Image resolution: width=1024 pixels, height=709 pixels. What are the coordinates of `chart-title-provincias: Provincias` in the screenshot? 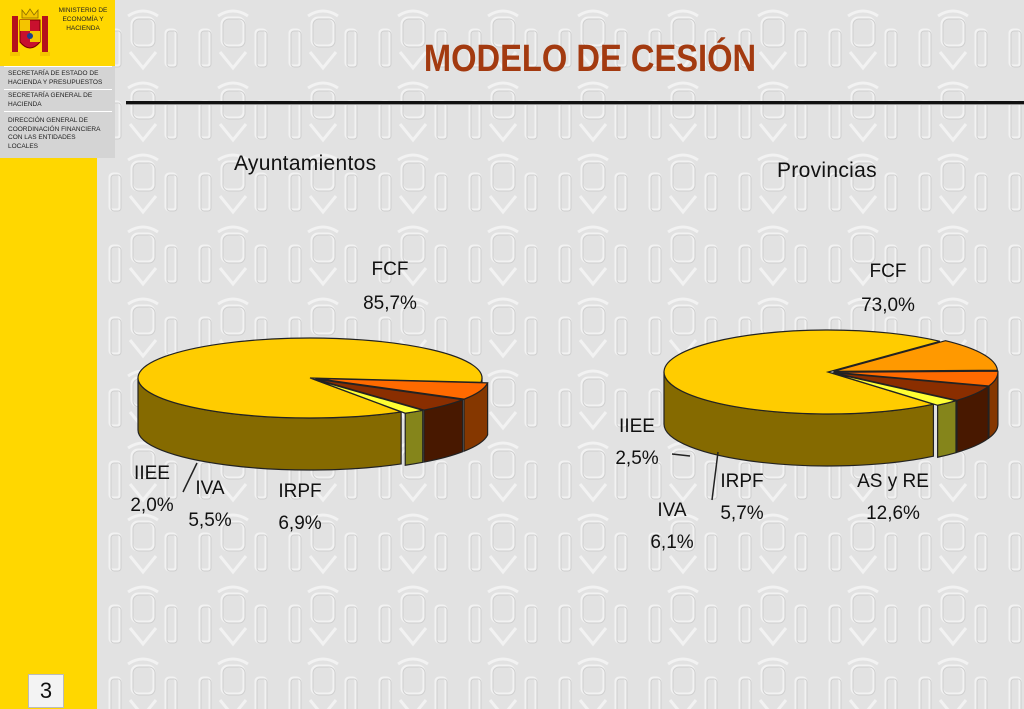 It's located at (827, 170).